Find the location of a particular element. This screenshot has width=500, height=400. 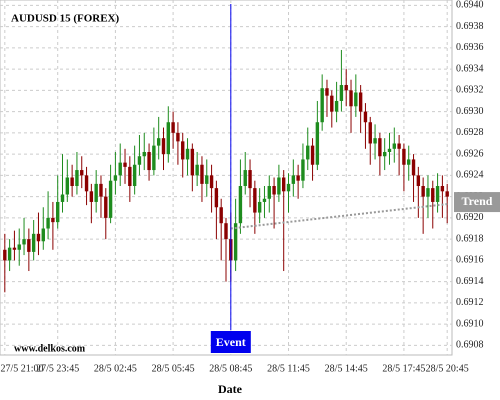

x-tick-label: 28/5 17:45 is located at coordinates (403, 368).